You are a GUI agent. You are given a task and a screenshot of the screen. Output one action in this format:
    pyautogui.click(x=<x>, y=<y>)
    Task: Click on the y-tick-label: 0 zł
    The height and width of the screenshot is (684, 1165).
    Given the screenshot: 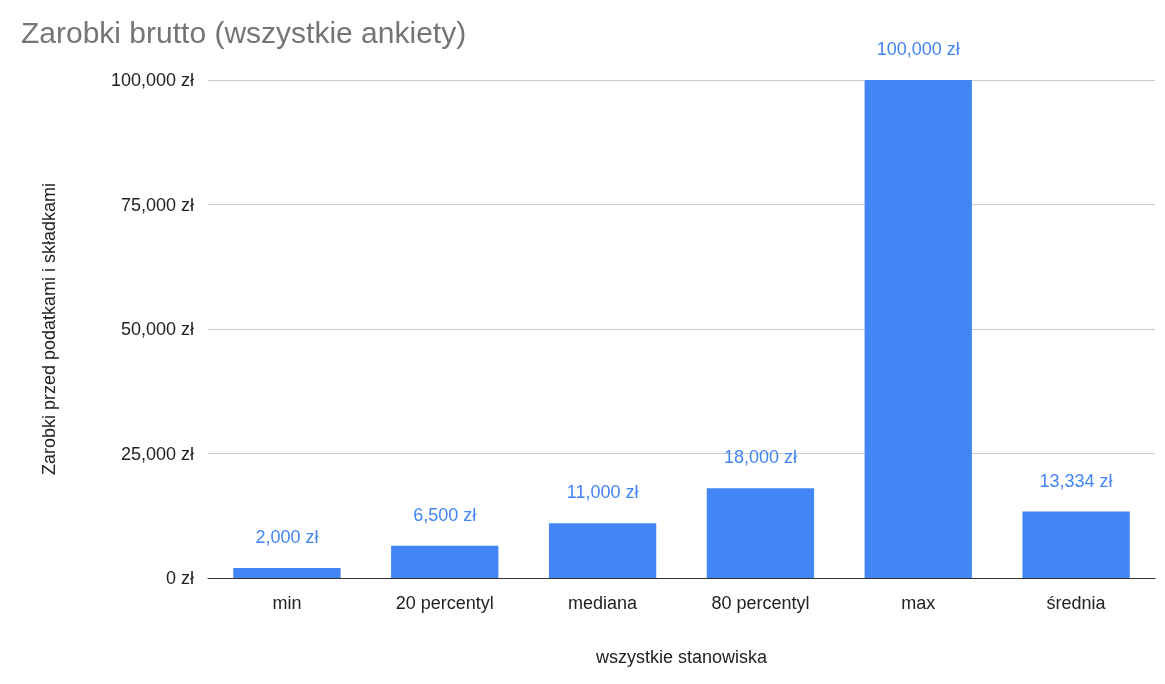 What is the action you would take?
    pyautogui.click(x=179, y=578)
    